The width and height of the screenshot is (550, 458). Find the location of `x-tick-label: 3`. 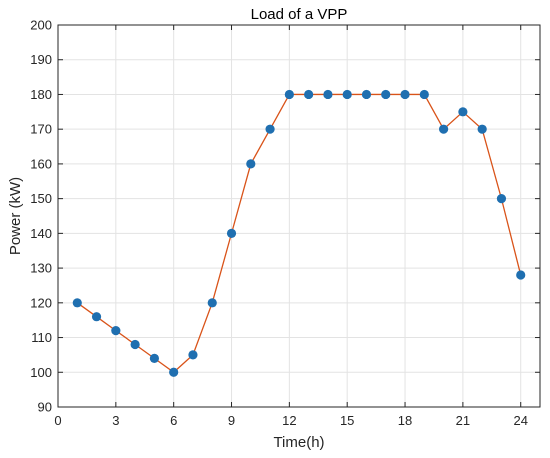

x-tick-label: 3 is located at coordinates (115, 420).